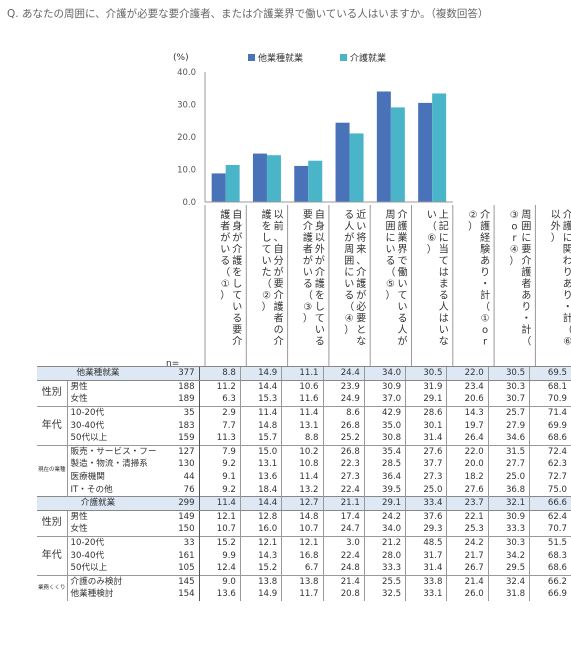 The height and width of the screenshot is (658, 571). I want to click on svg-text: の, so click(279, 330).